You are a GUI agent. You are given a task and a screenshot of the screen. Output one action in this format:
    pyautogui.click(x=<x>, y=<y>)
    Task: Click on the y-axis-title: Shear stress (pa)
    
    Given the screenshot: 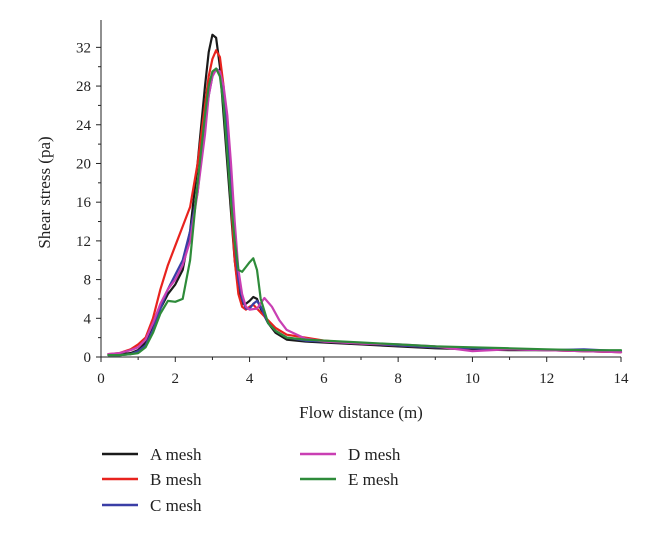 What is the action you would take?
    pyautogui.click(x=44, y=192)
    